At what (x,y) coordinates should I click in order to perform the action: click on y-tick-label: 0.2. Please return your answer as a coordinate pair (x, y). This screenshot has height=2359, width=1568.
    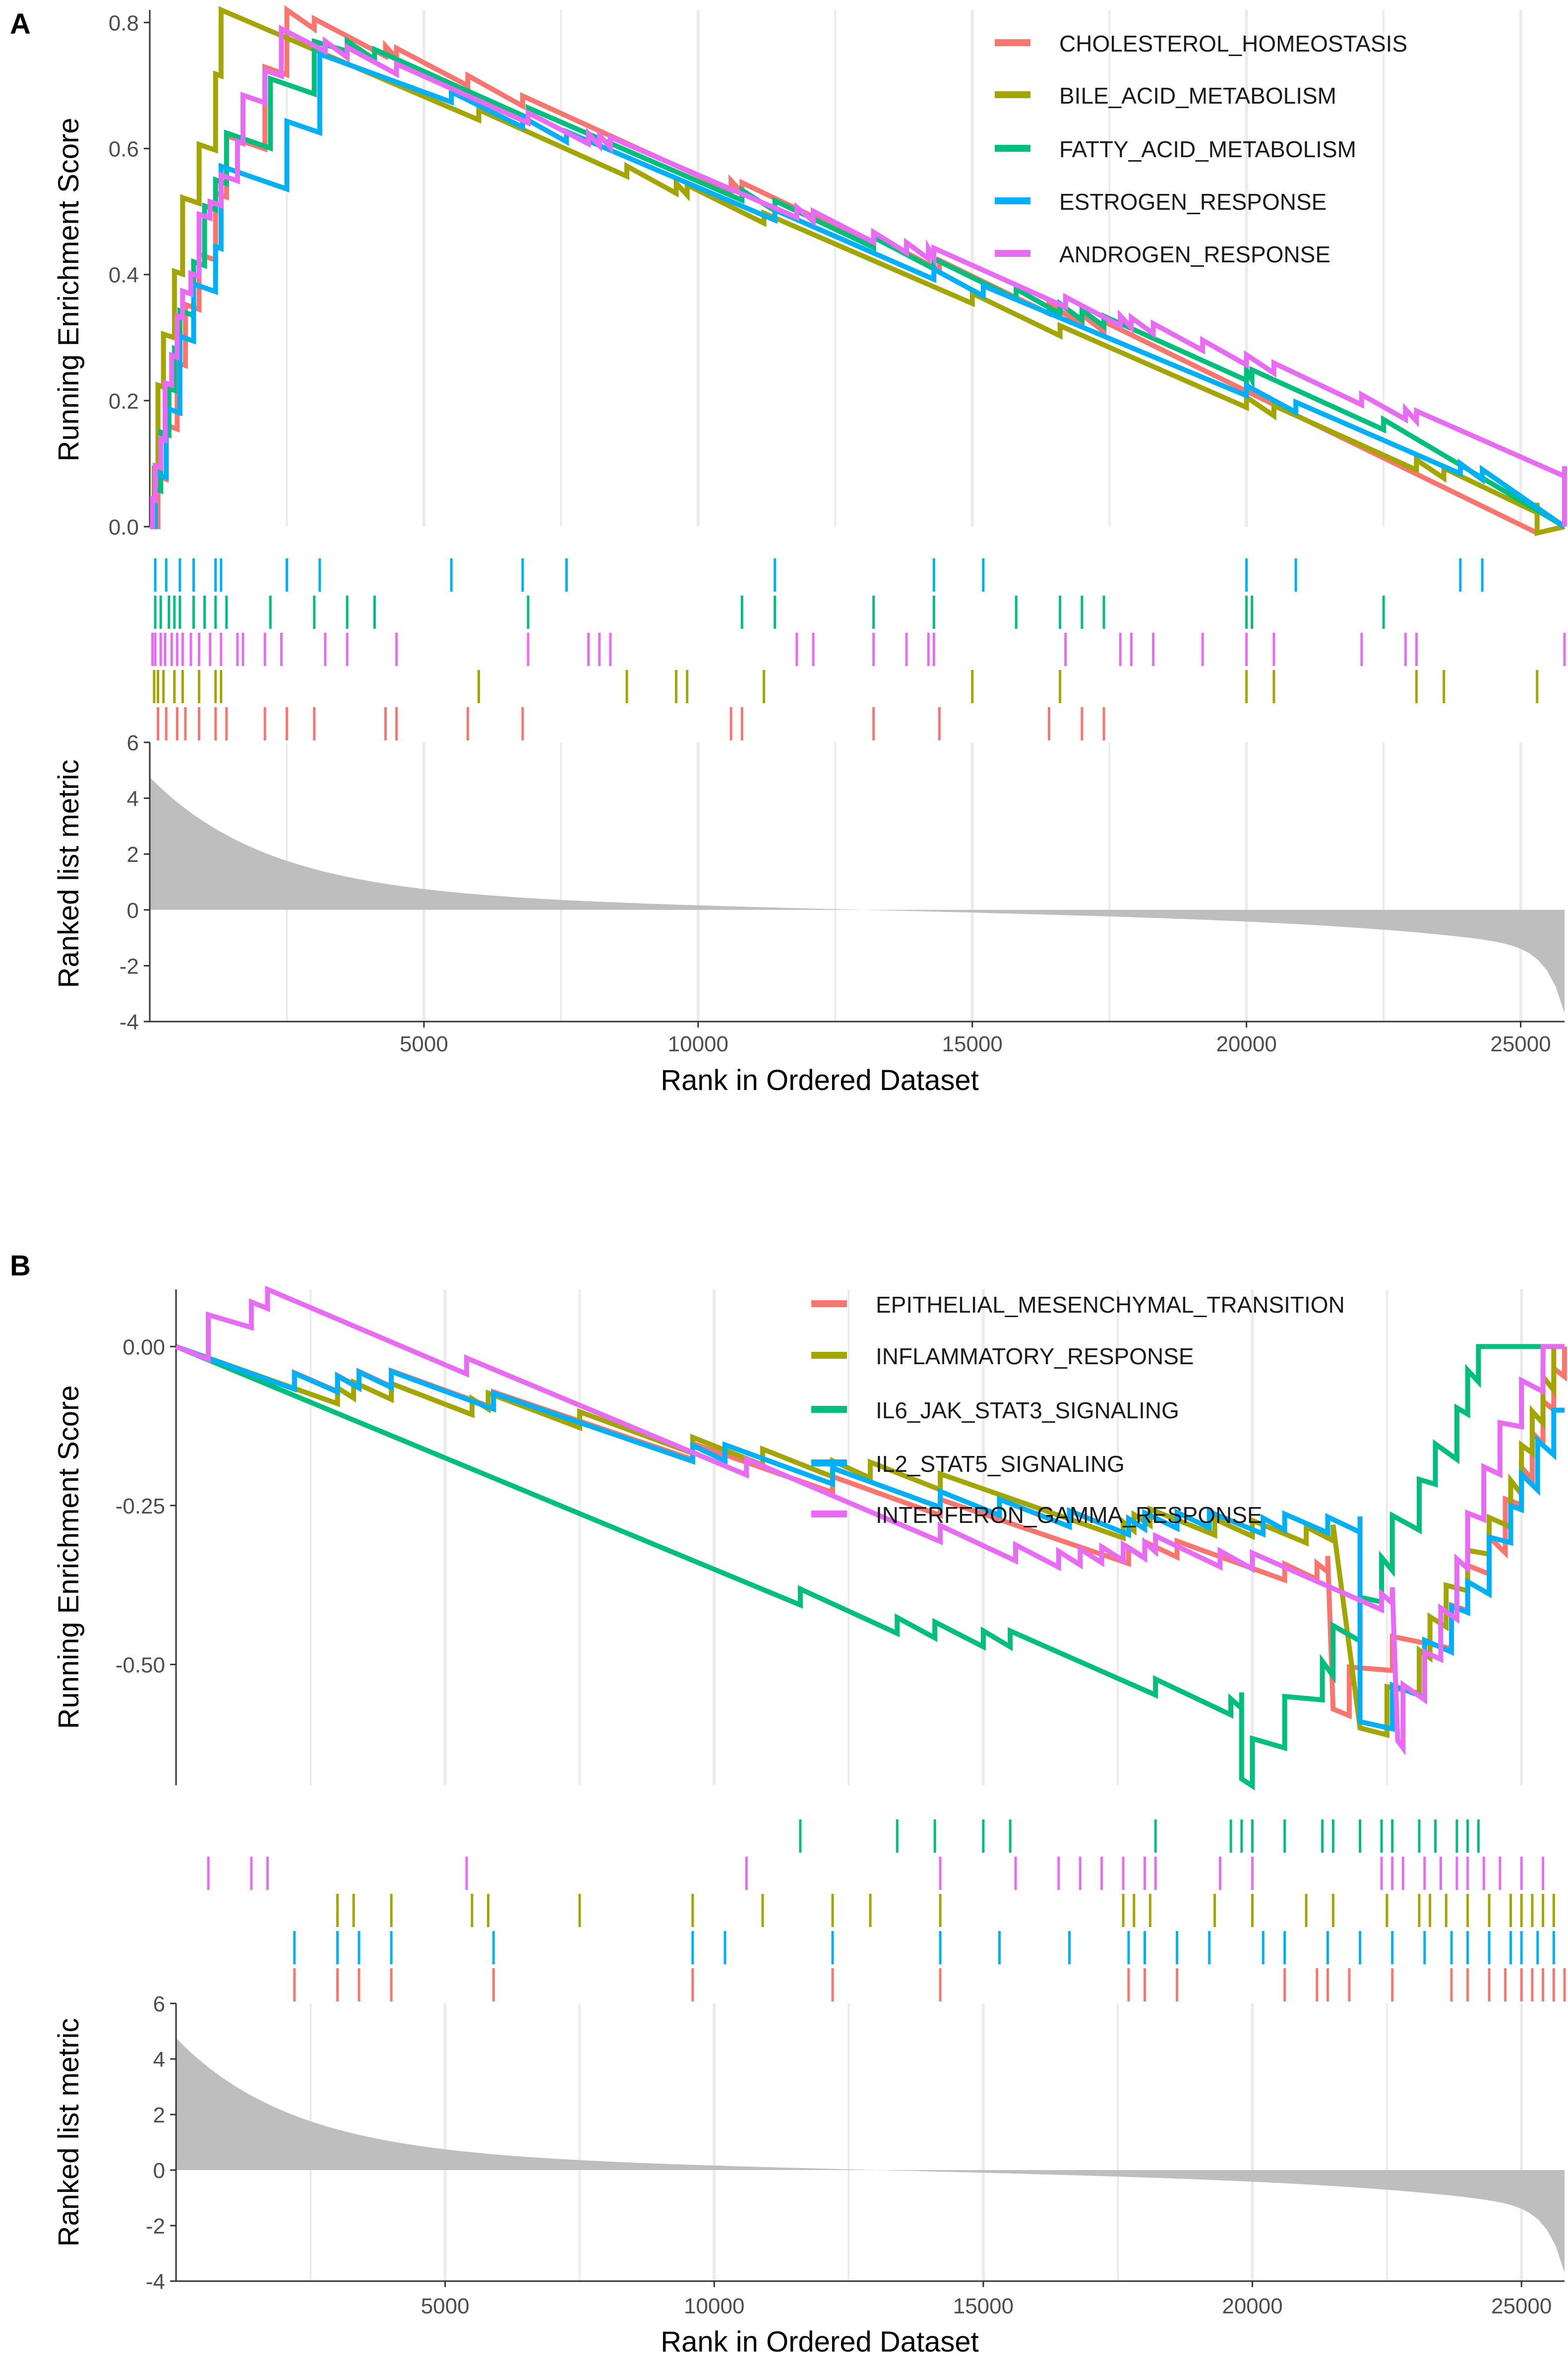
    Looking at the image, I should click on (124, 401).